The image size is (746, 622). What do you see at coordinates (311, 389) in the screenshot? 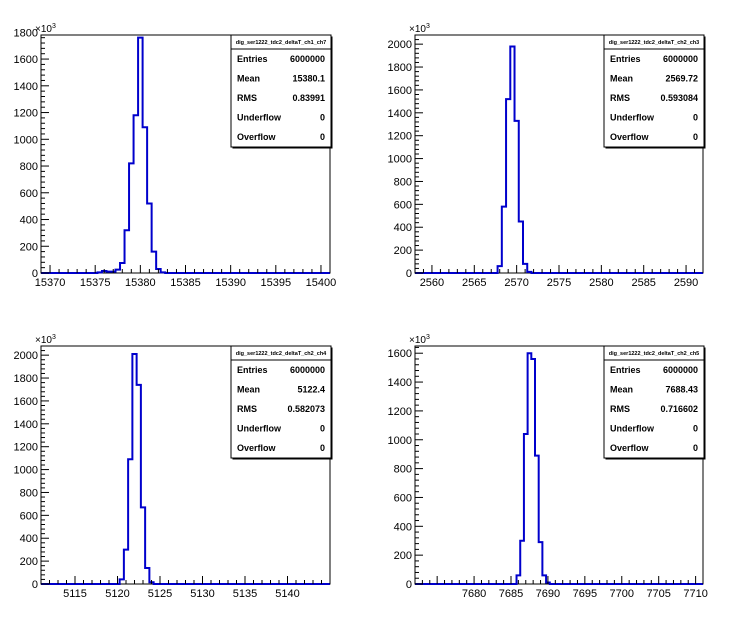
I see `stat-value: 5122.4` at bounding box center [311, 389].